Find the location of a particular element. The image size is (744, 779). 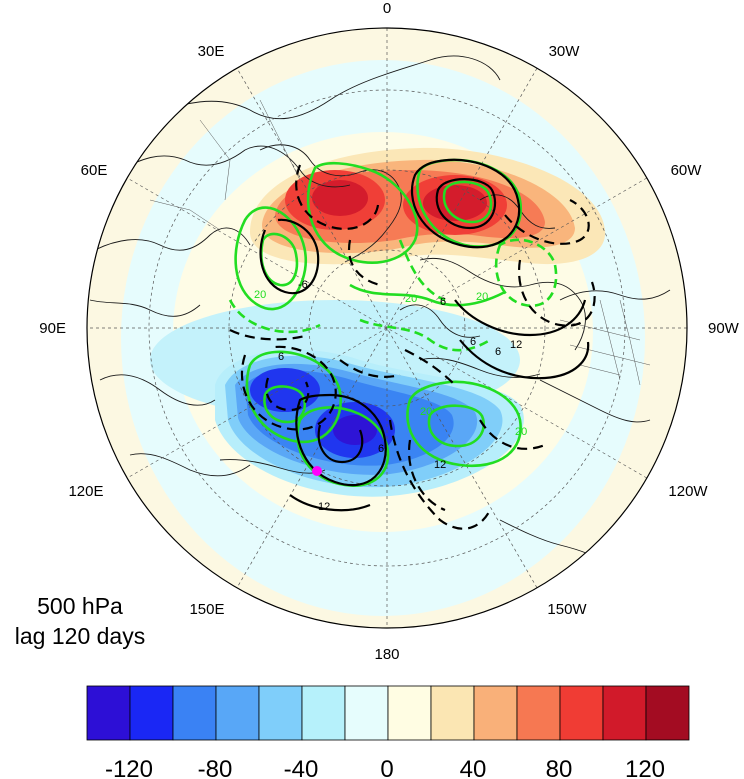

lon-label-60w: 60W is located at coordinates (687, 170).